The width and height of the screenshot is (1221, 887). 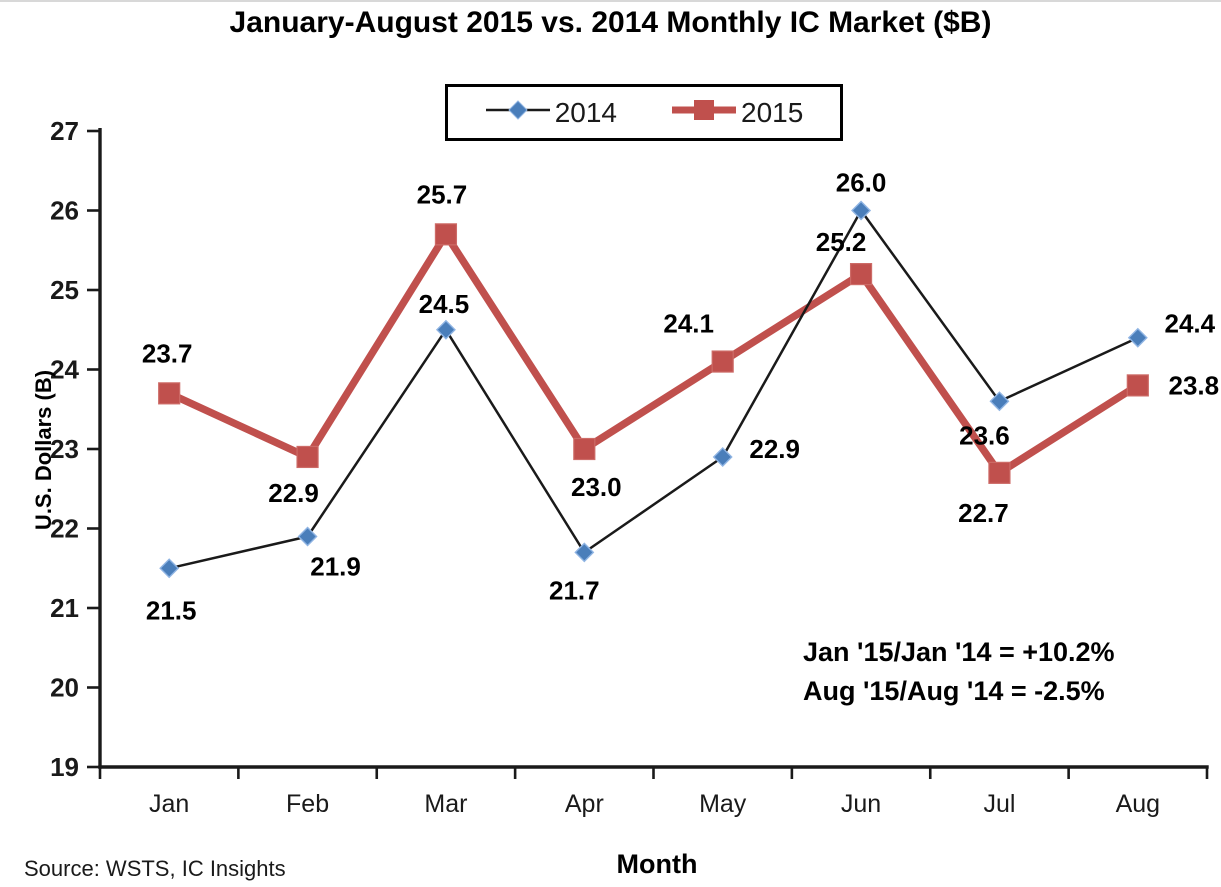 I want to click on legend-label-2014: 2014, so click(x=585, y=112).